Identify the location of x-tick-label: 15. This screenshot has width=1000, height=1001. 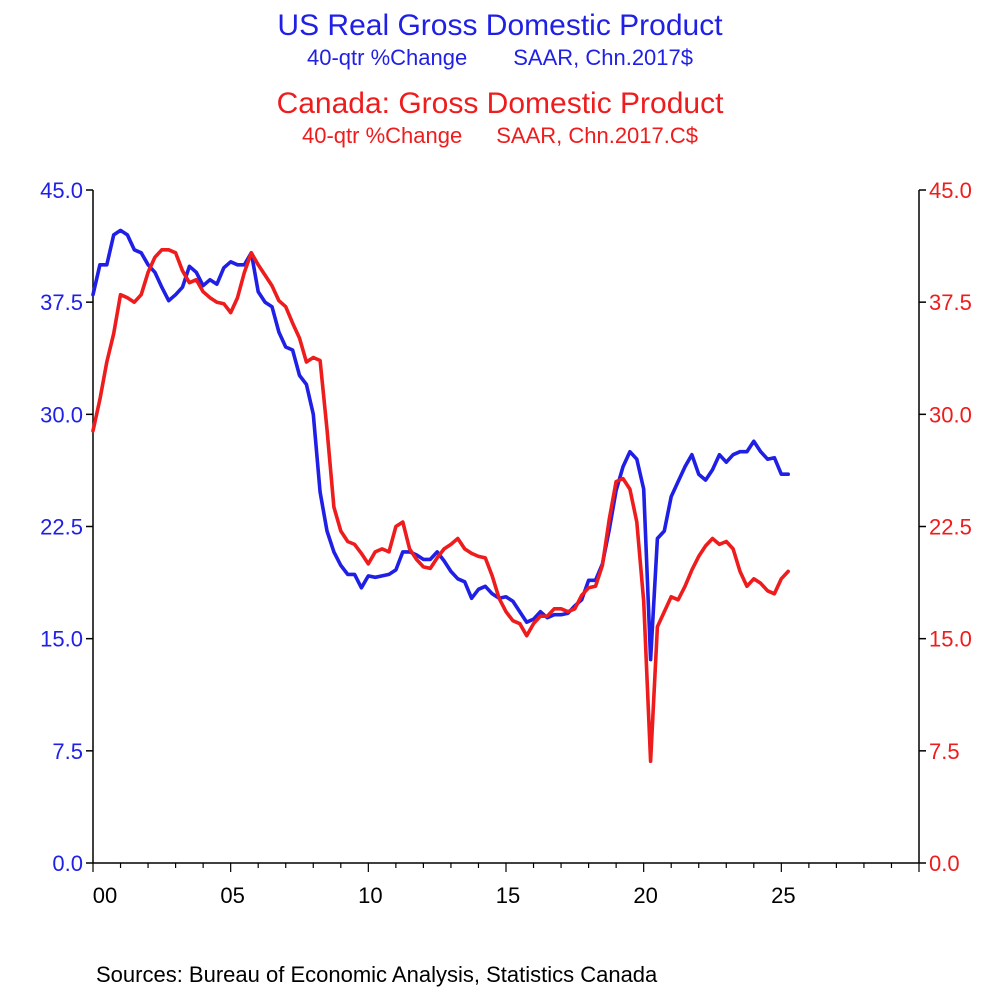
(508, 895).